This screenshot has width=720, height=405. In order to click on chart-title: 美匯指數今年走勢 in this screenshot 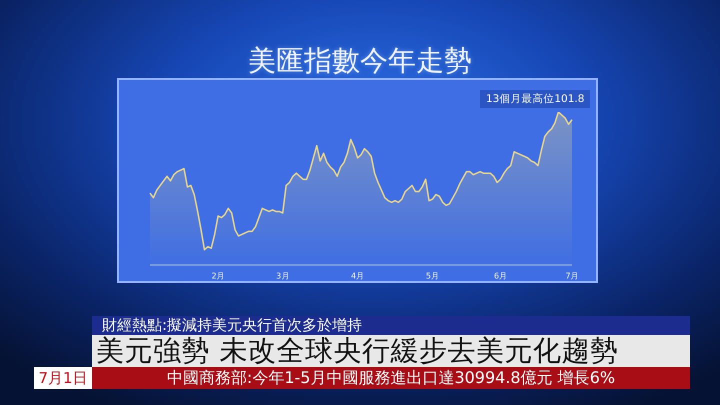, I will do `click(360, 61)`.